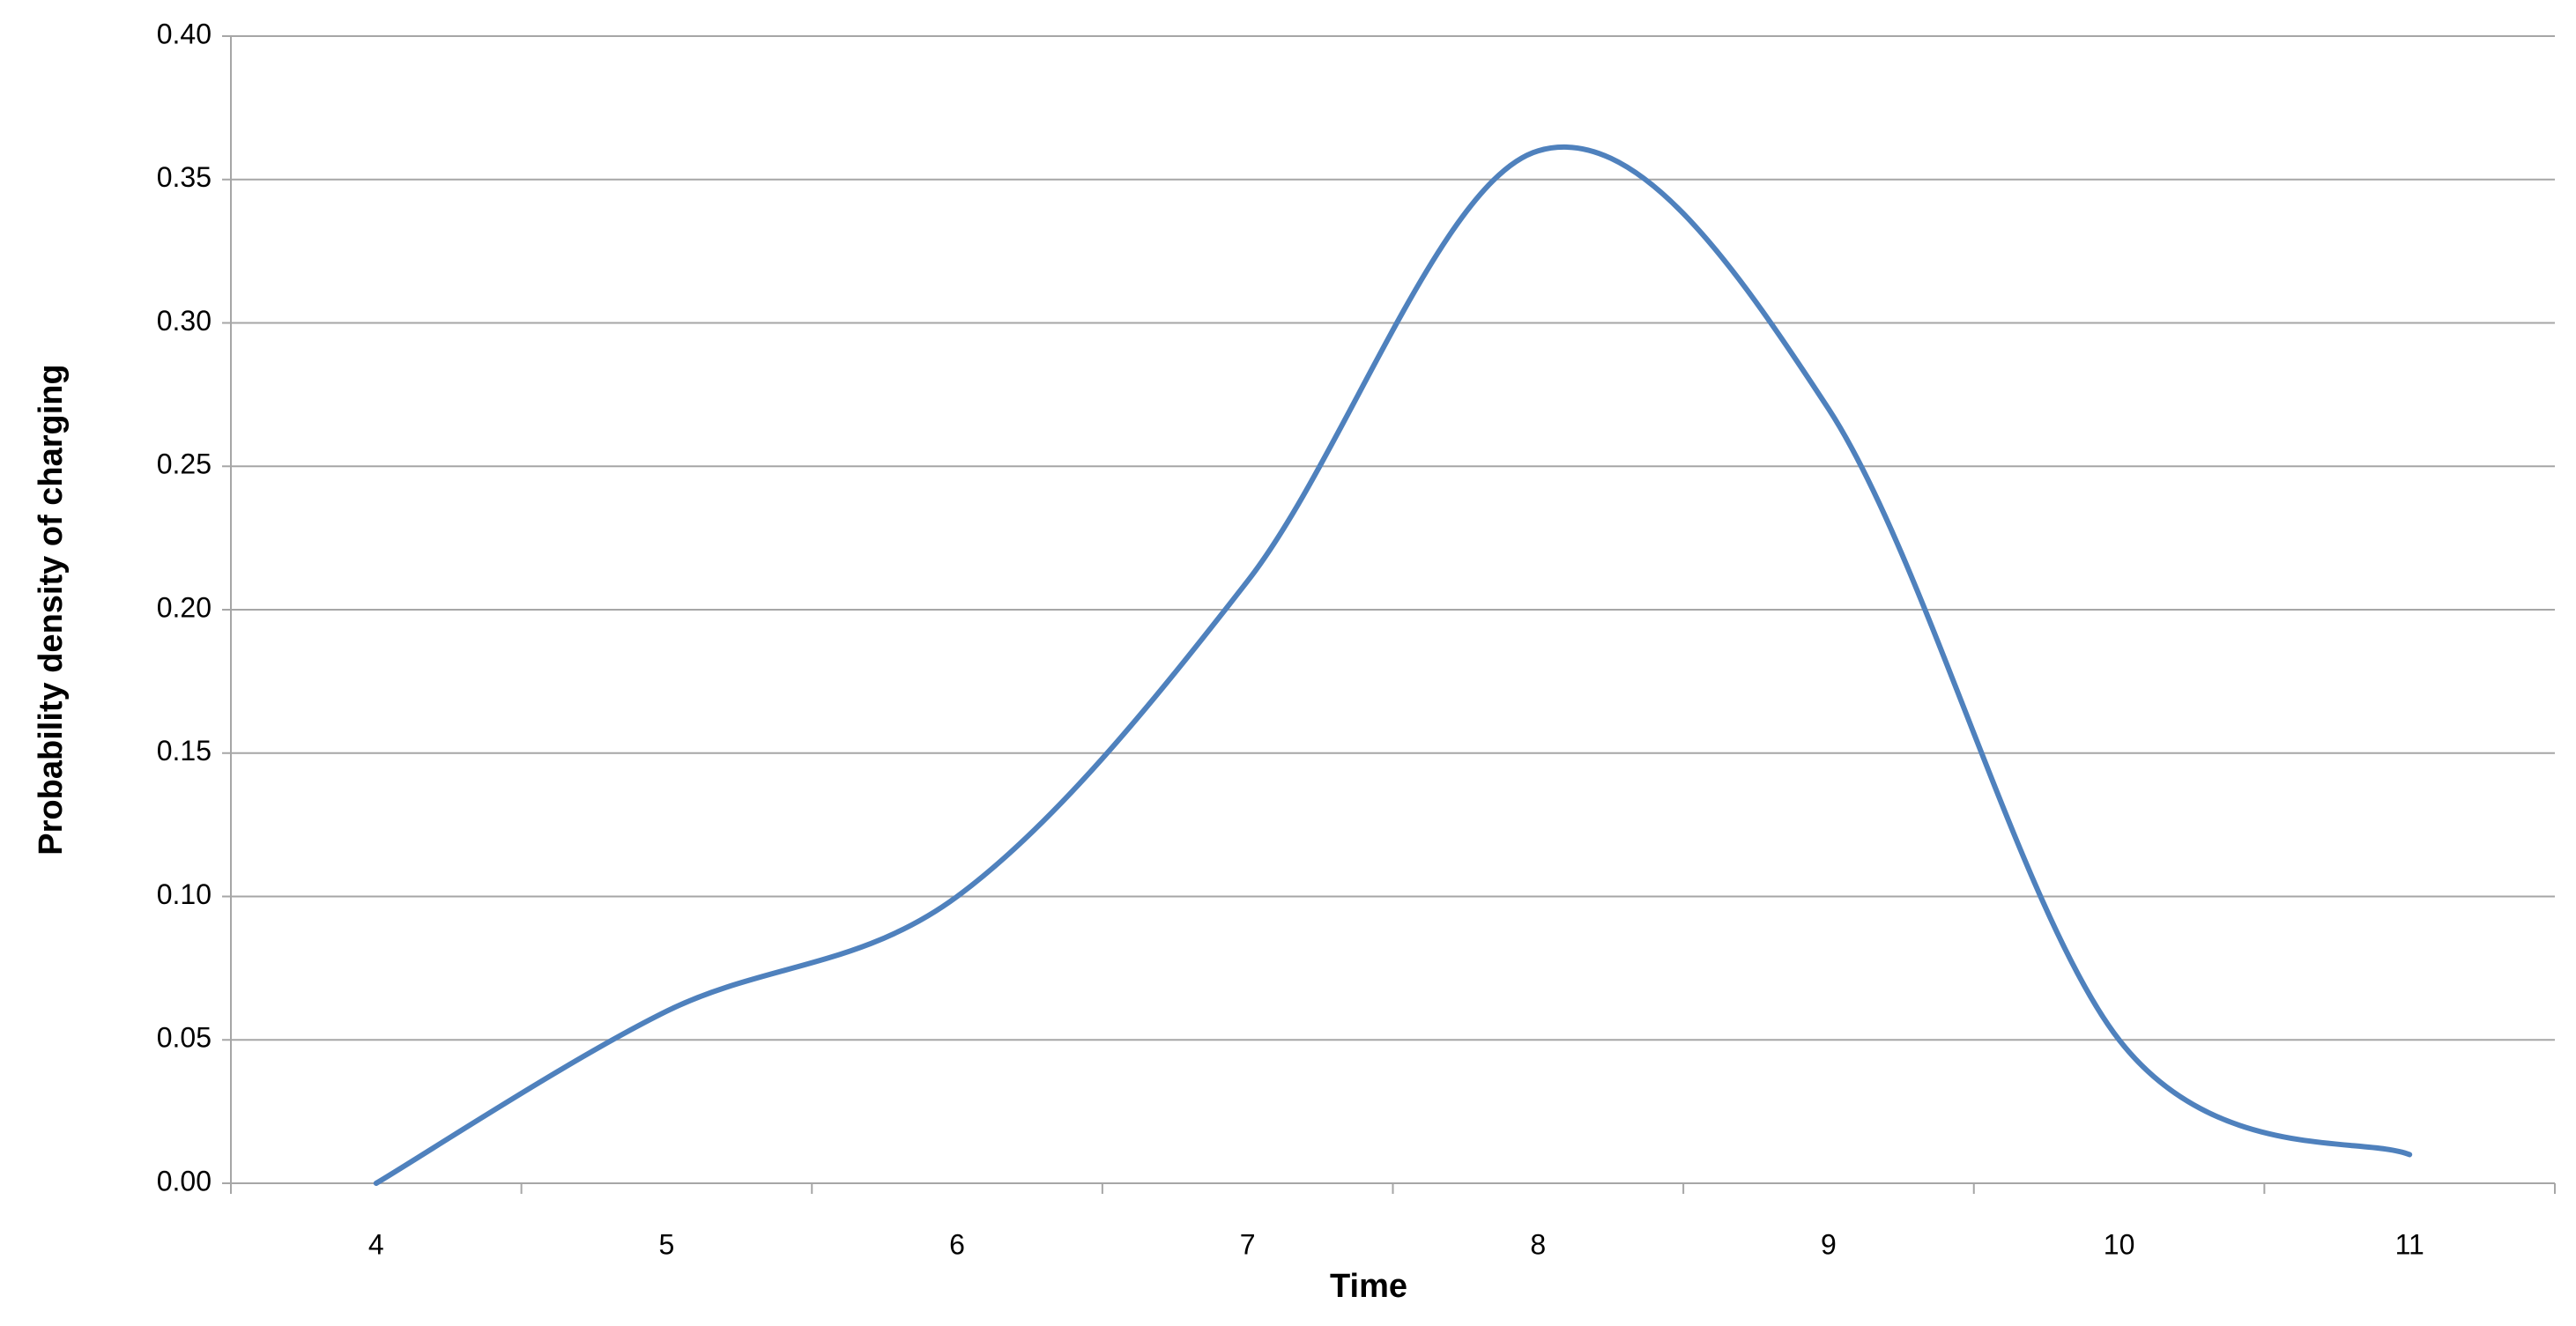 Image resolution: width=2576 pixels, height=1326 pixels. What do you see at coordinates (184, 464) in the screenshot?
I see `y-tick-label: 0.25` at bounding box center [184, 464].